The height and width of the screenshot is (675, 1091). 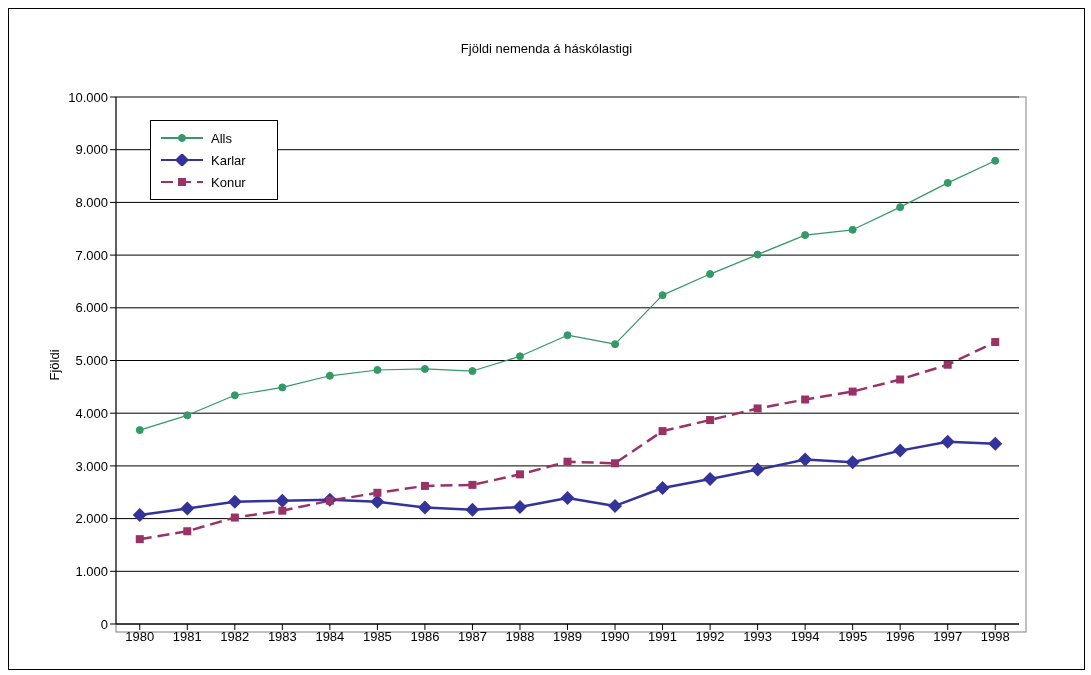 What do you see at coordinates (615, 637) in the screenshot?
I see `x-tick-label: 1990` at bounding box center [615, 637].